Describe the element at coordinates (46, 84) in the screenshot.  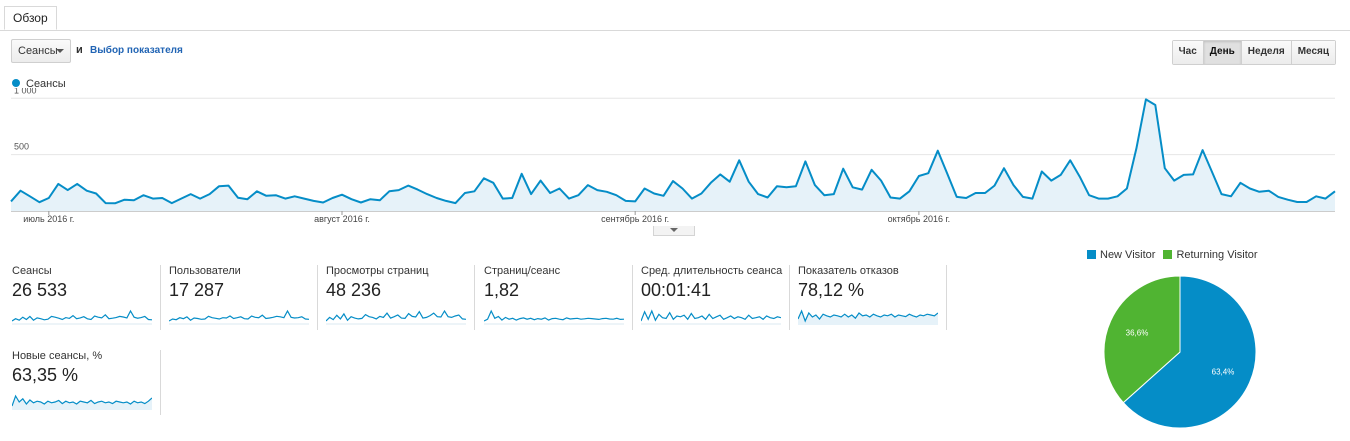
I see `legend-series-name: Сеансы` at that location.